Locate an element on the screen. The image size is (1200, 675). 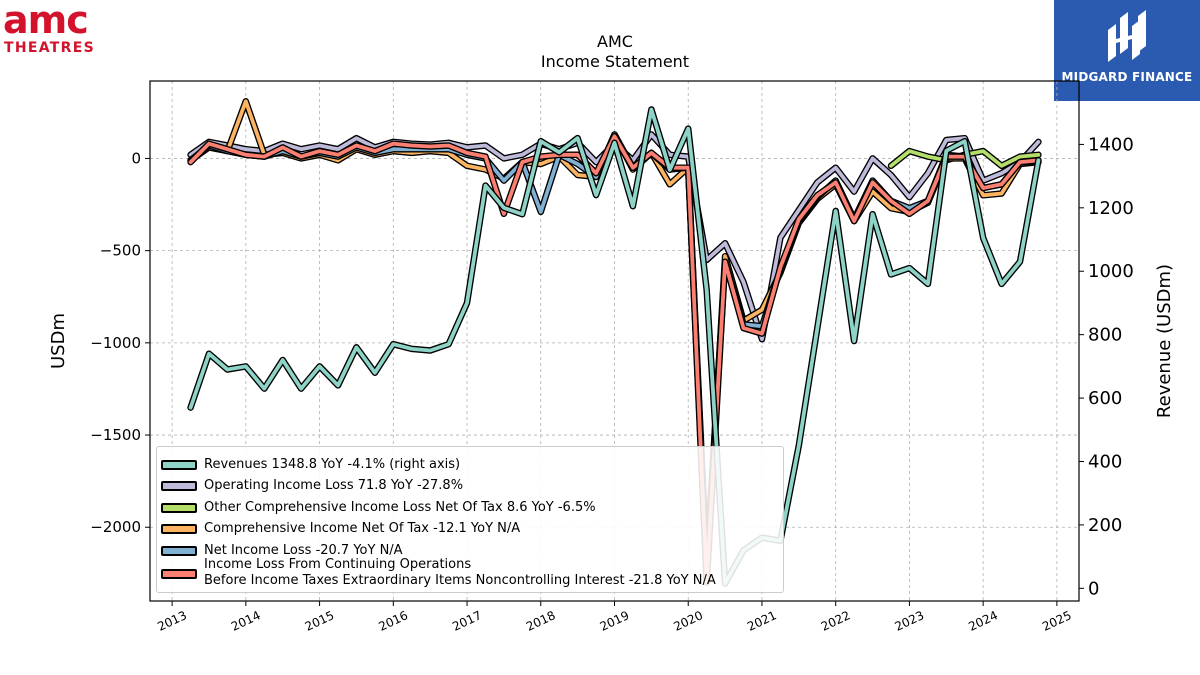
legend-label: Operating Income Loss 71.8 YoY -27.8% is located at coordinates (334, 485).